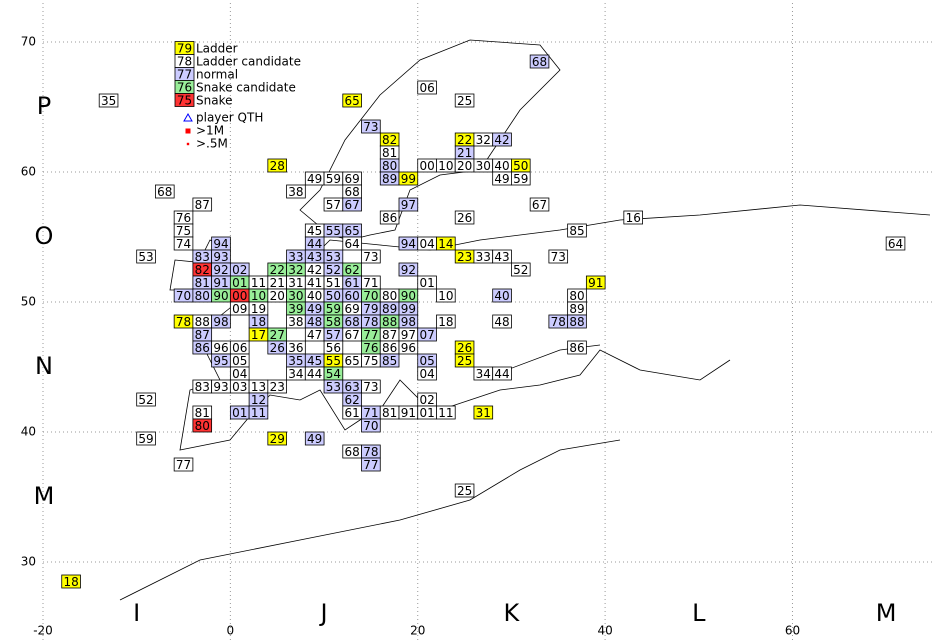 The image size is (950, 644). Describe the element at coordinates (44, 496) in the screenshot. I see `field-letter: M` at that location.